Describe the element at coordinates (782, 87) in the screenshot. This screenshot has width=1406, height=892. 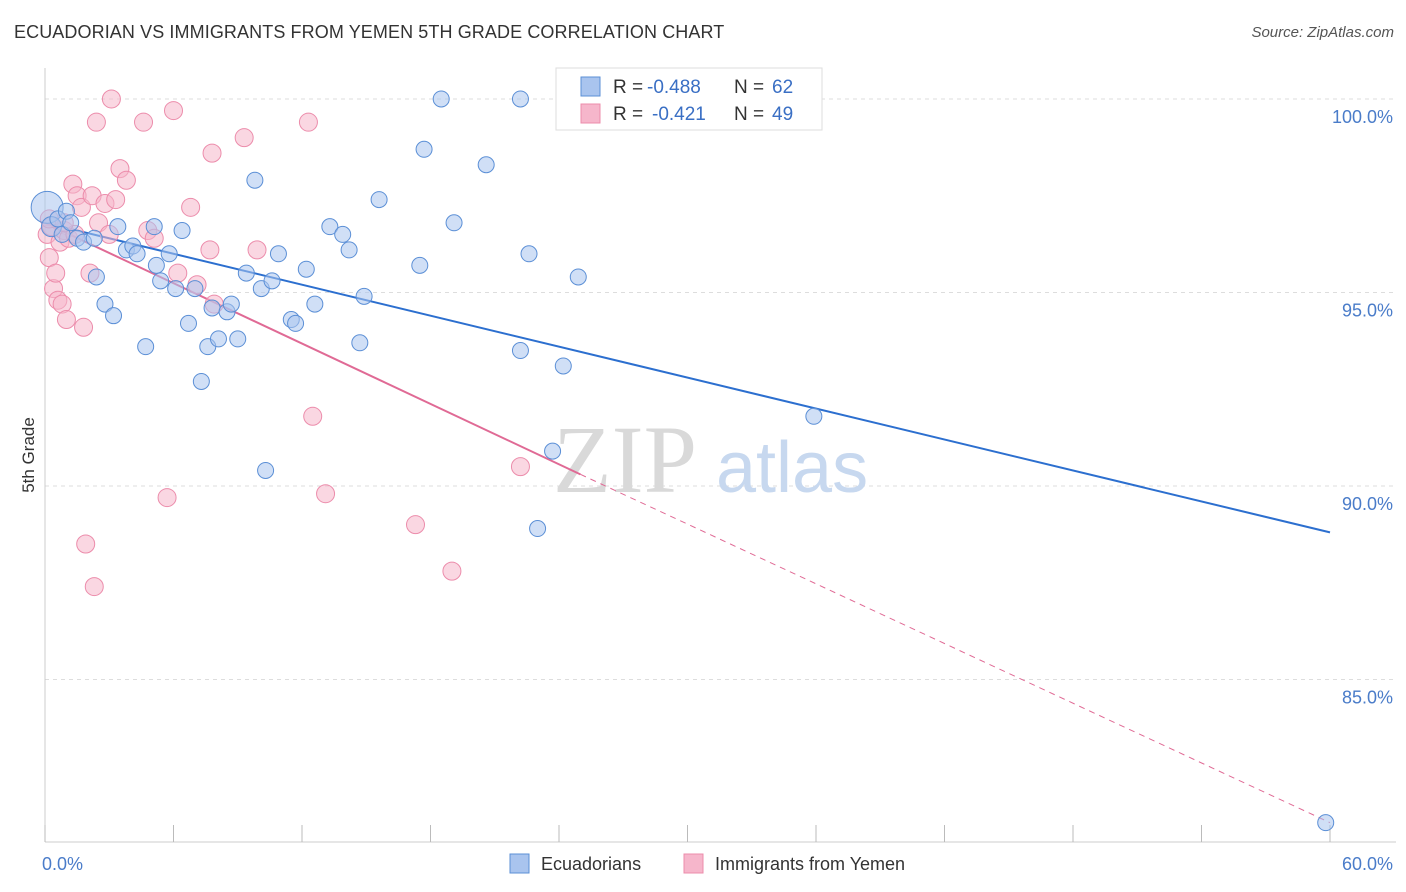
I see `legend-n-value-1: 62` at that location.